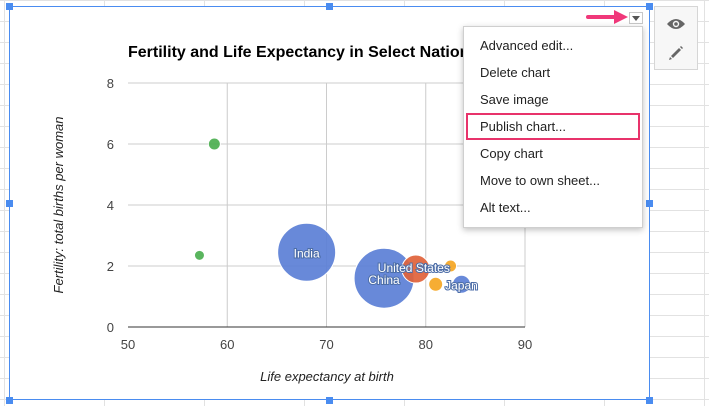 Image resolution: width=709 pixels, height=406 pixels. I want to click on x-tick-label: 50, so click(128, 344).